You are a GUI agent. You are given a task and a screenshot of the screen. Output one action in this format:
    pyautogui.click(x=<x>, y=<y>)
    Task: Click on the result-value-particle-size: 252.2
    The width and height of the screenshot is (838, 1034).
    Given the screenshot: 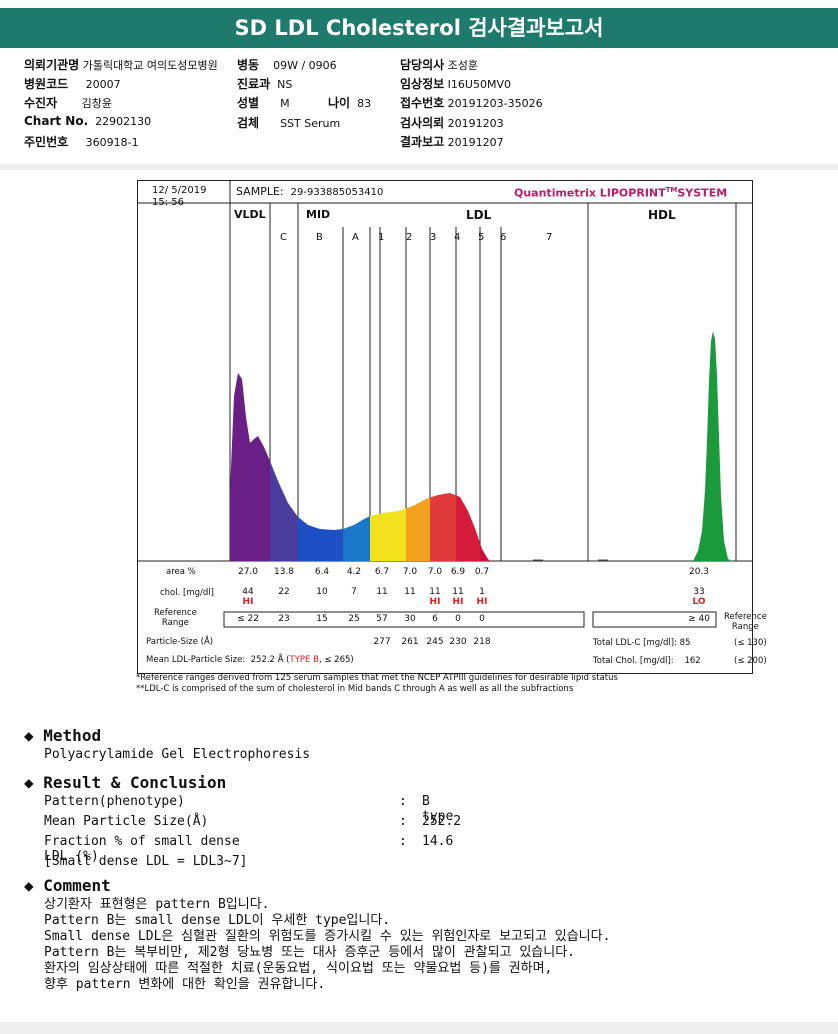 What is the action you would take?
    pyautogui.click(x=442, y=821)
    